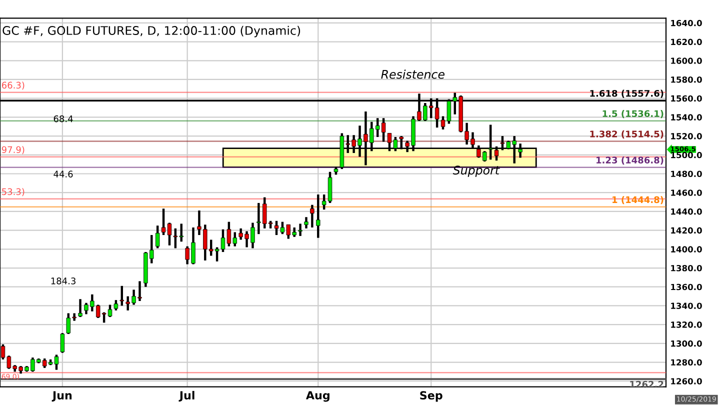 The image size is (720, 405). What do you see at coordinates (686, 381) in the screenshot?
I see `y-tick-label: 1260.0` at bounding box center [686, 381].